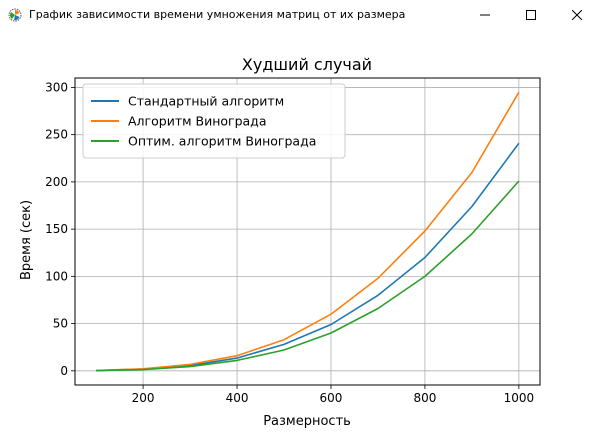  I want to click on y-tick-label: 200, so click(56, 182).